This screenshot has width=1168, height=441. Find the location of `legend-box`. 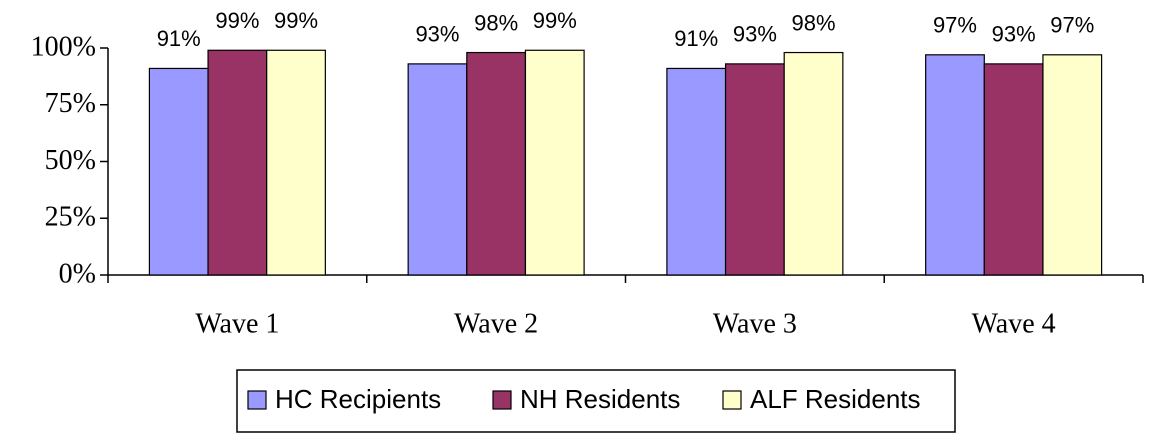

legend-box is located at coordinates (596, 401).